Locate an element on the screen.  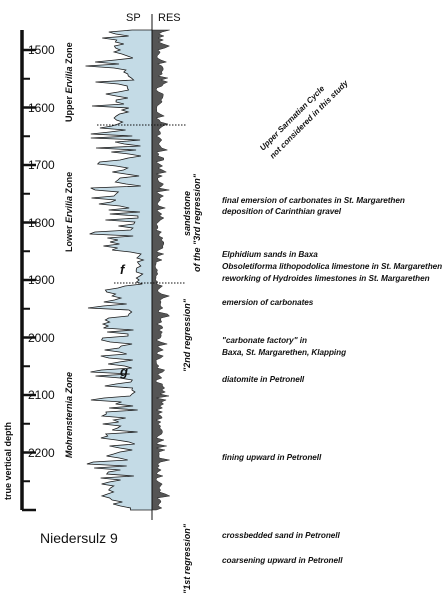
tick-1900: 1900 is located at coordinates (41, 280).